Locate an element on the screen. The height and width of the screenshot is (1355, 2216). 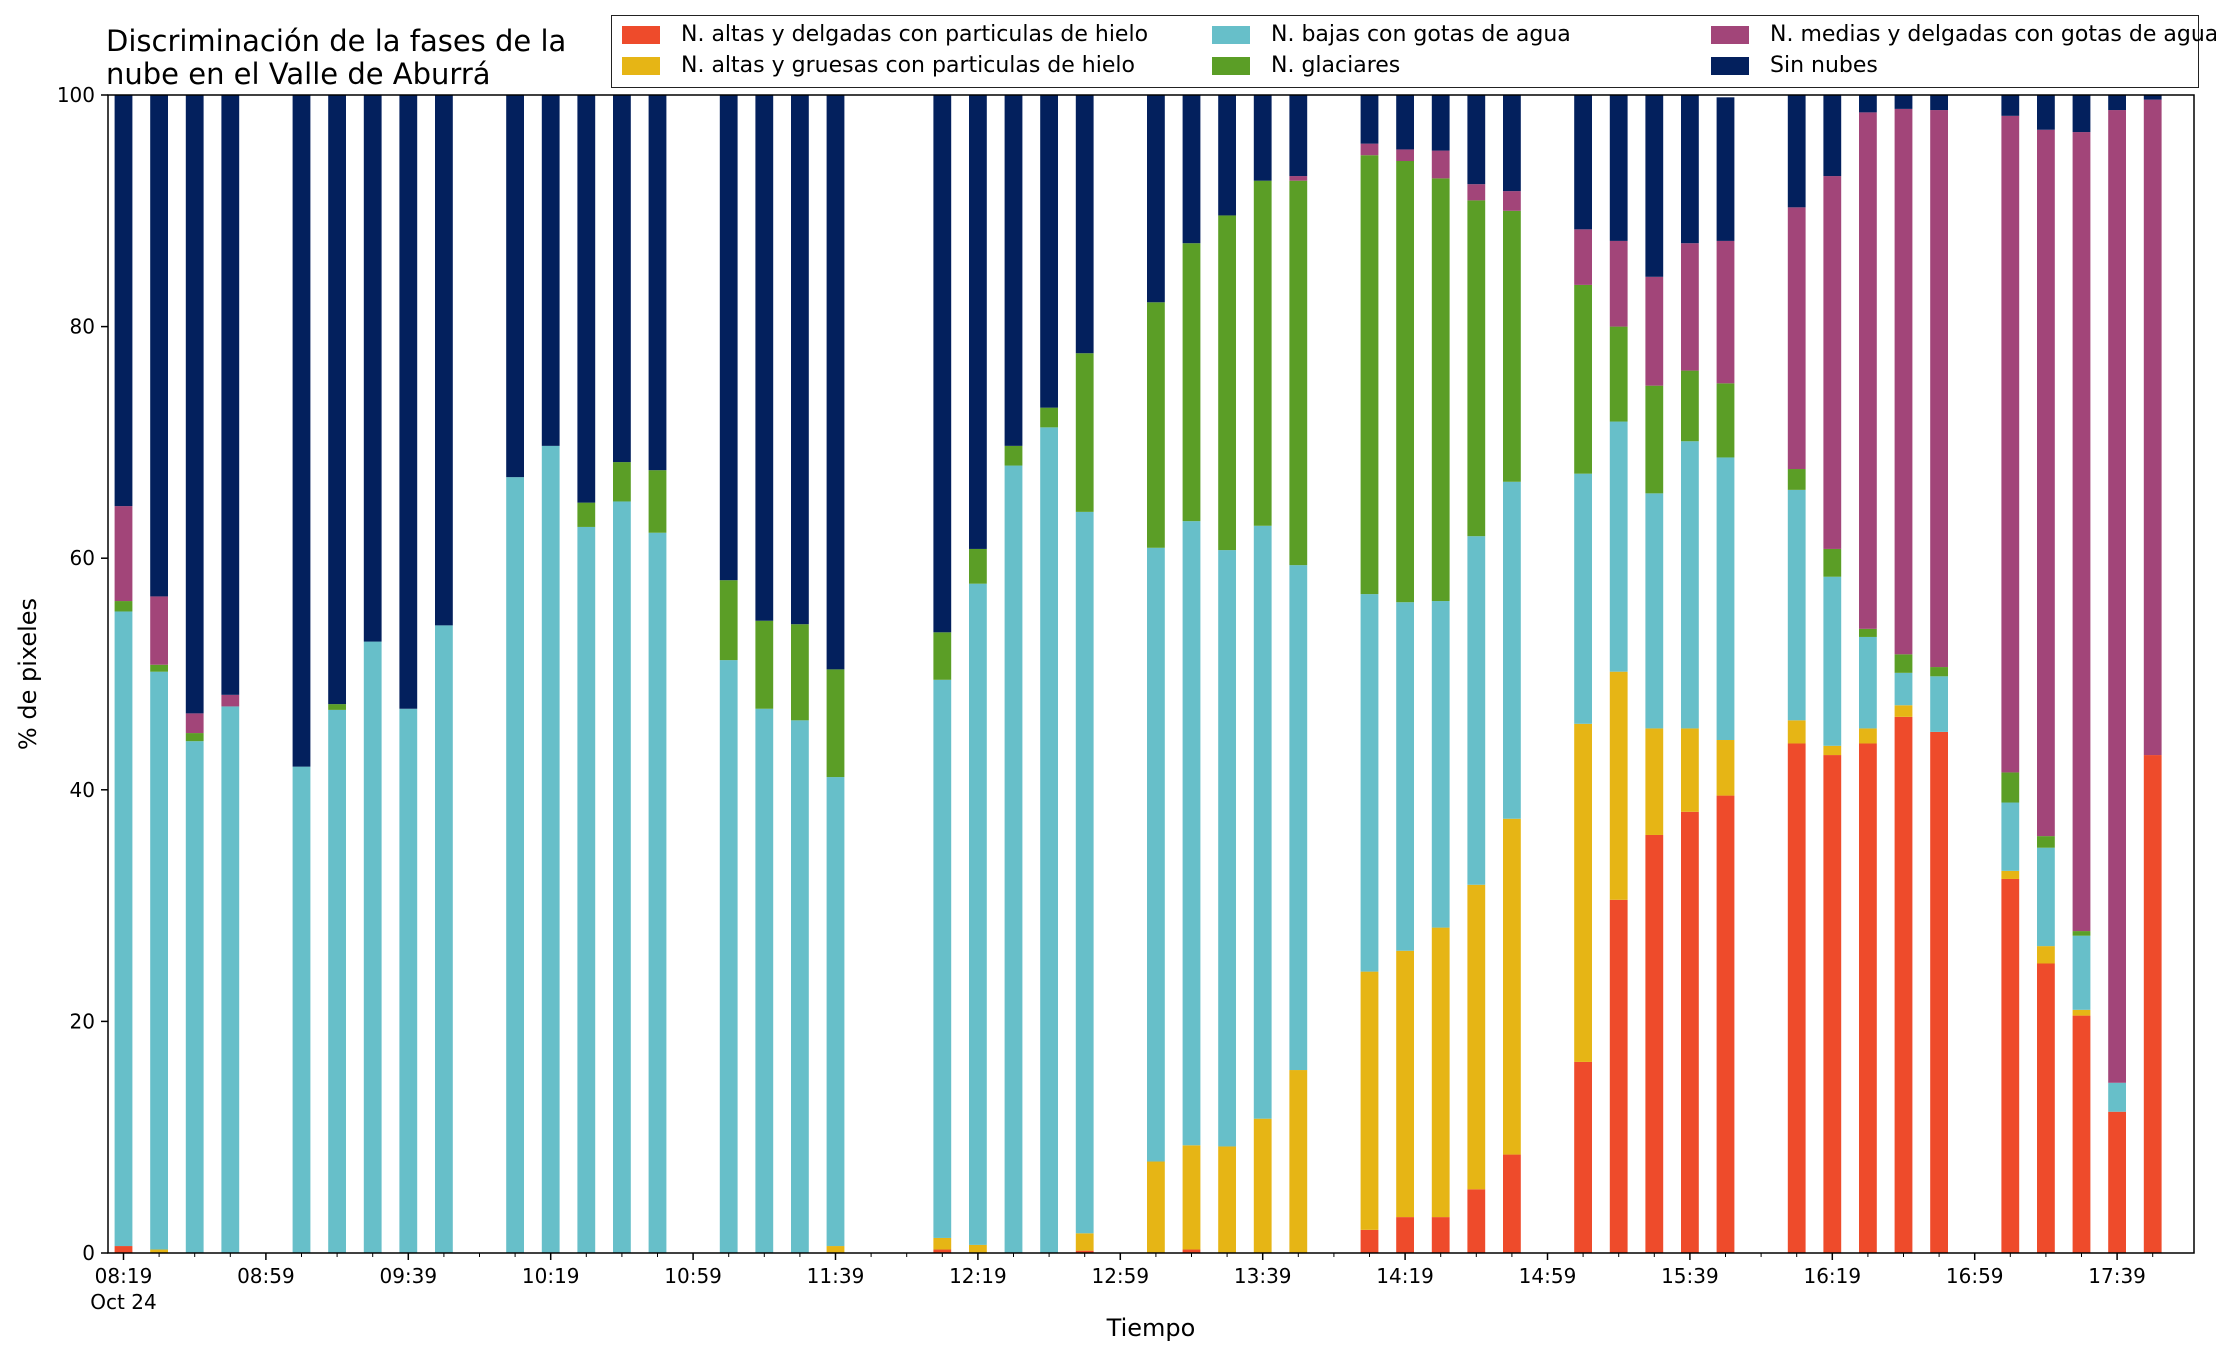
x-tick-label: 14:59 is located at coordinates (1548, 1276).